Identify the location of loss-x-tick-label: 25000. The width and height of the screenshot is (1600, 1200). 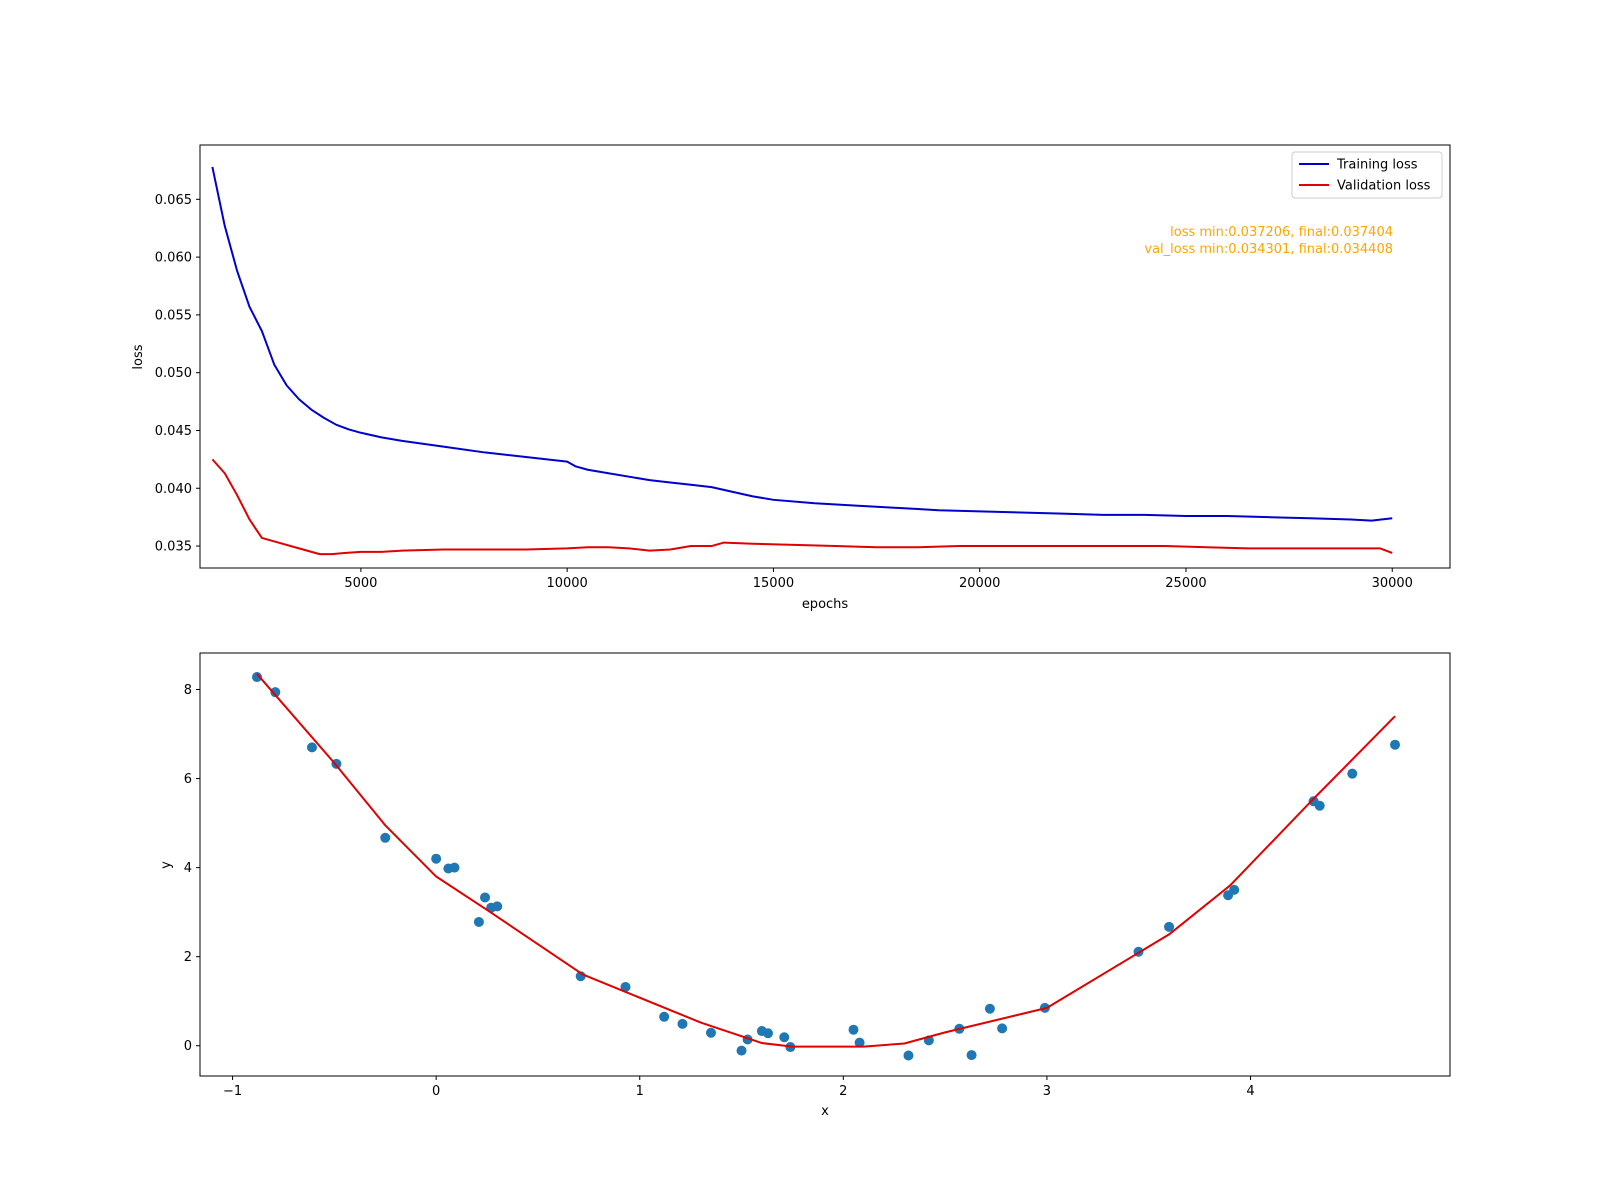
(1185, 583).